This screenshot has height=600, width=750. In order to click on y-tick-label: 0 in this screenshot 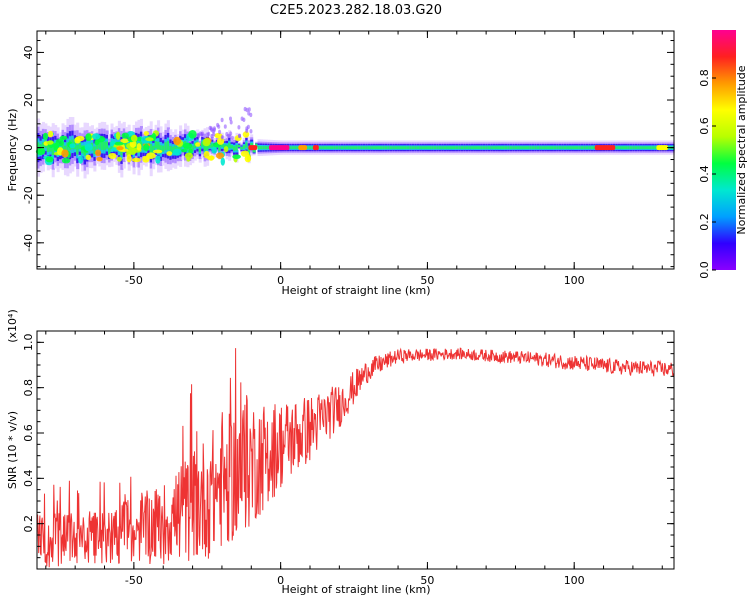, I will do `click(28, 147)`.